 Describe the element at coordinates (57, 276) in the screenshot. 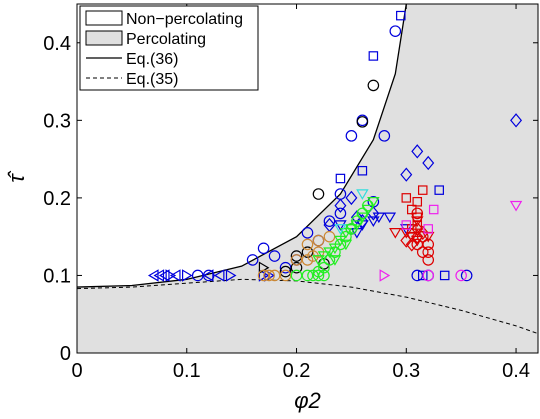

I see `y-tick-label: 0.1` at that location.